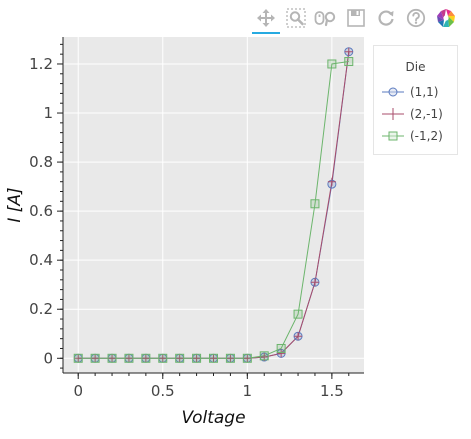 Image resolution: width=471 pixels, height=439 pixels. What do you see at coordinates (41, 64) in the screenshot?
I see `y-tick-label: 1.2` at bounding box center [41, 64].